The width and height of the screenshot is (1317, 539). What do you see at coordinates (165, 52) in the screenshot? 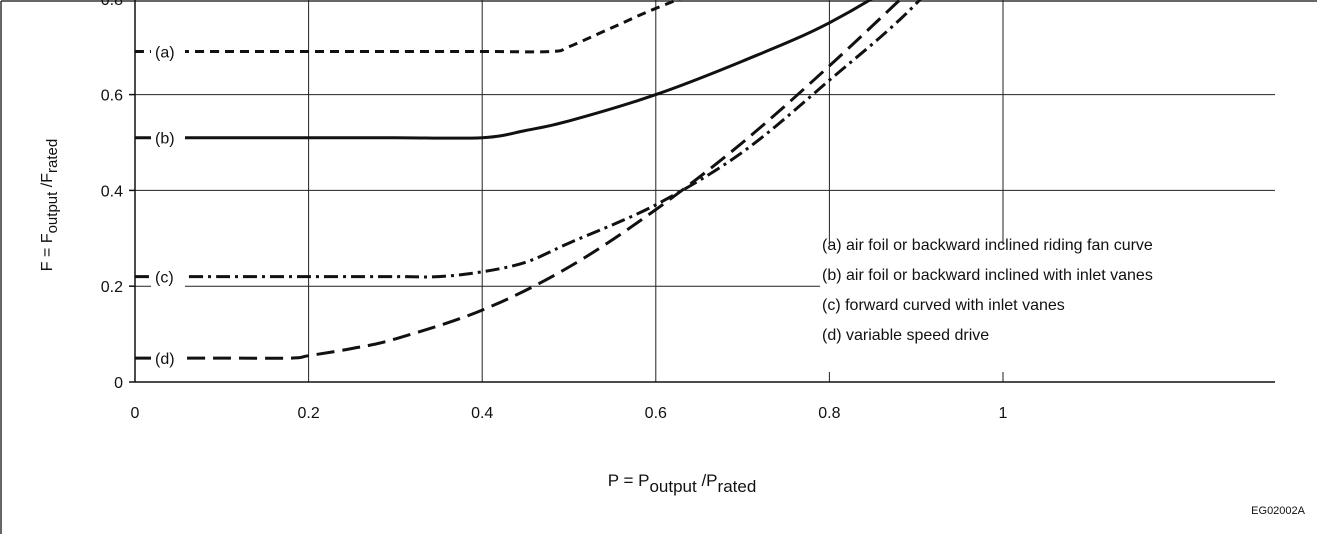
I see `series-label-a: (a)` at bounding box center [165, 52].